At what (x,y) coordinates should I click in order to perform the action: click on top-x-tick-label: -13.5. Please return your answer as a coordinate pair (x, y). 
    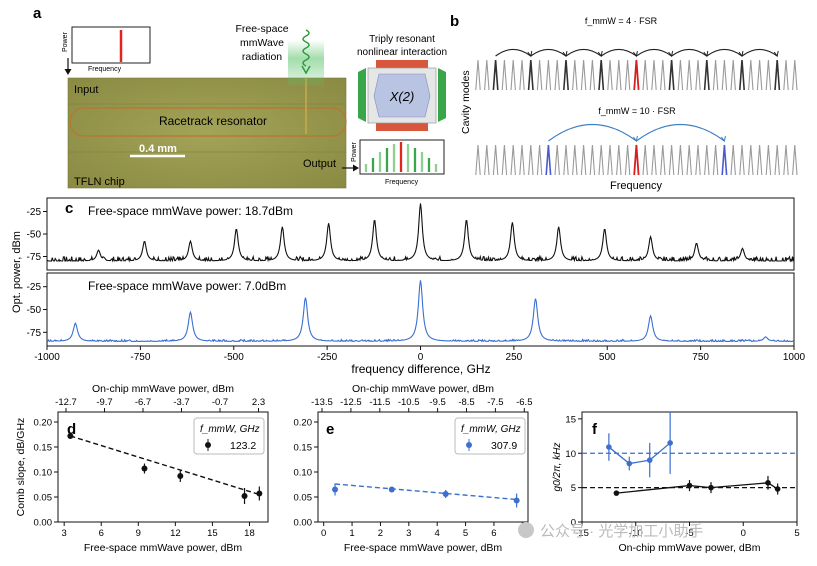
    Looking at the image, I should click on (322, 402).